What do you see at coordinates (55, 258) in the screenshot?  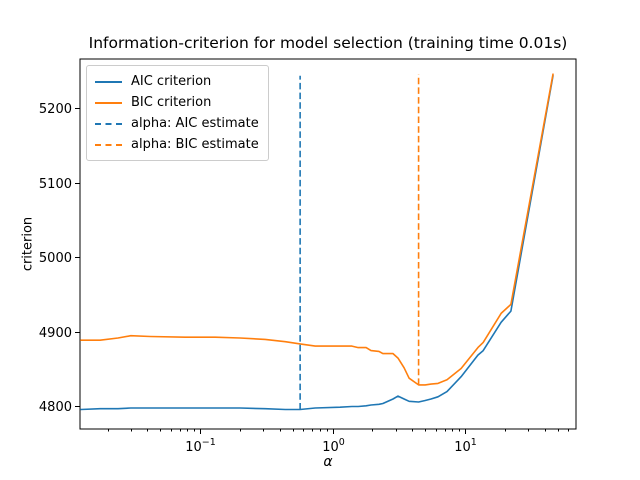 I see `y-axis-tick-label: 5000` at bounding box center [55, 258].